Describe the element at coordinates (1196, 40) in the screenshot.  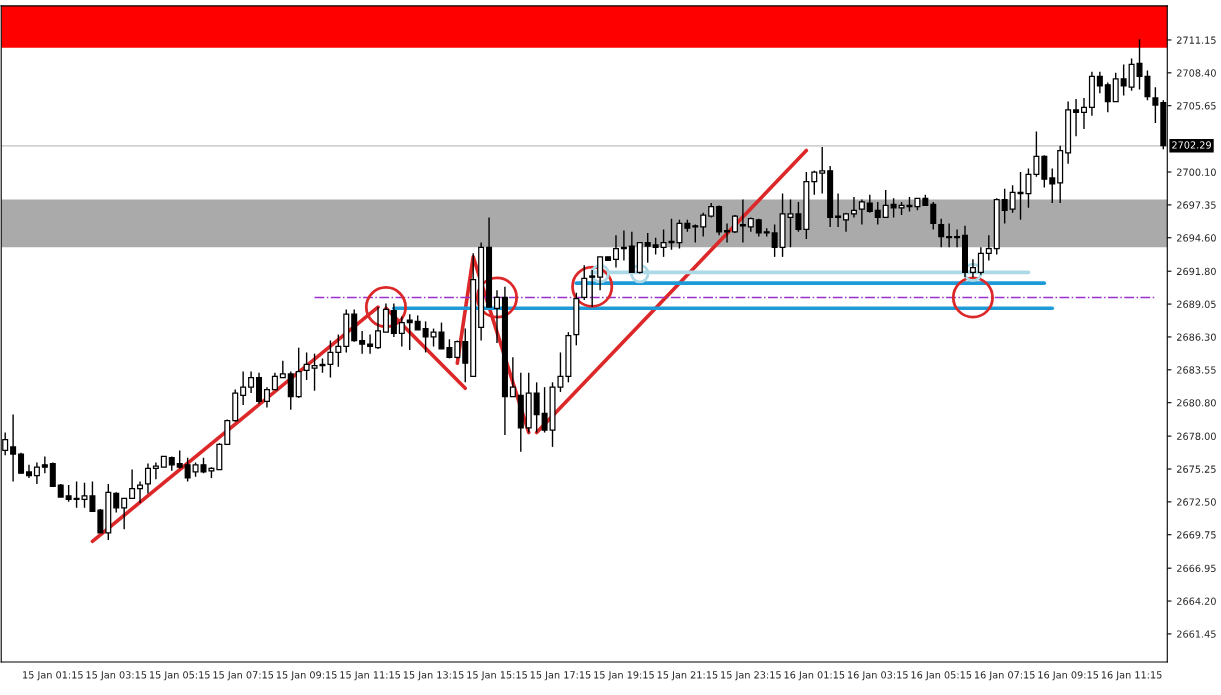
I see `y-tick-label: 2711.15` at that location.